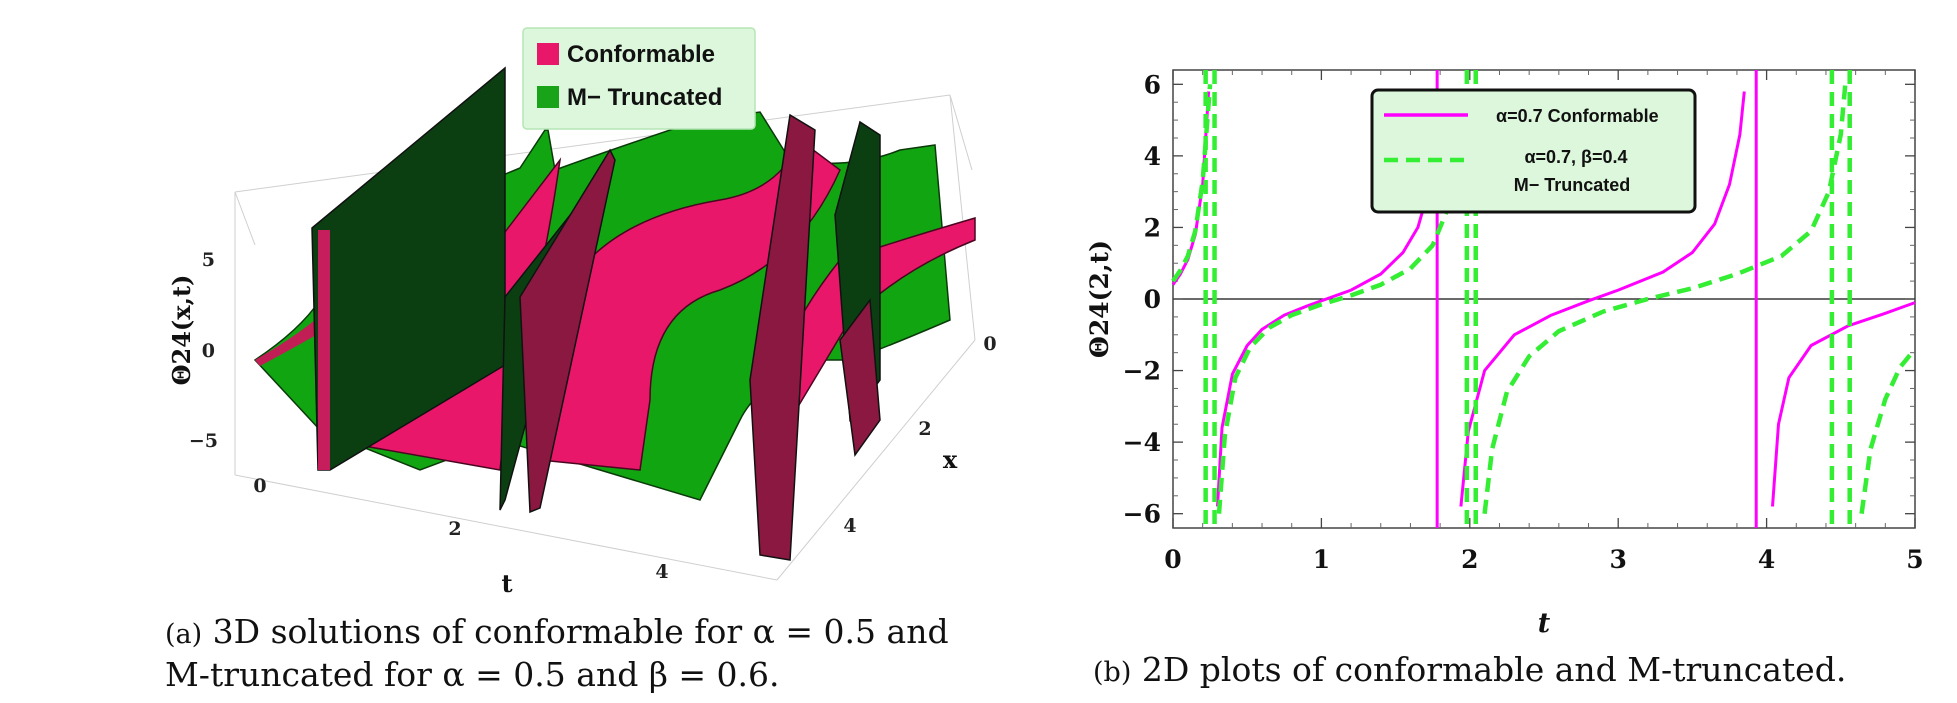 This screenshot has width=1957, height=703. What do you see at coordinates (472, 674) in the screenshot?
I see `caption-a-line2: M-truncated for α = 0.5 and β = 0.6.` at bounding box center [472, 674].